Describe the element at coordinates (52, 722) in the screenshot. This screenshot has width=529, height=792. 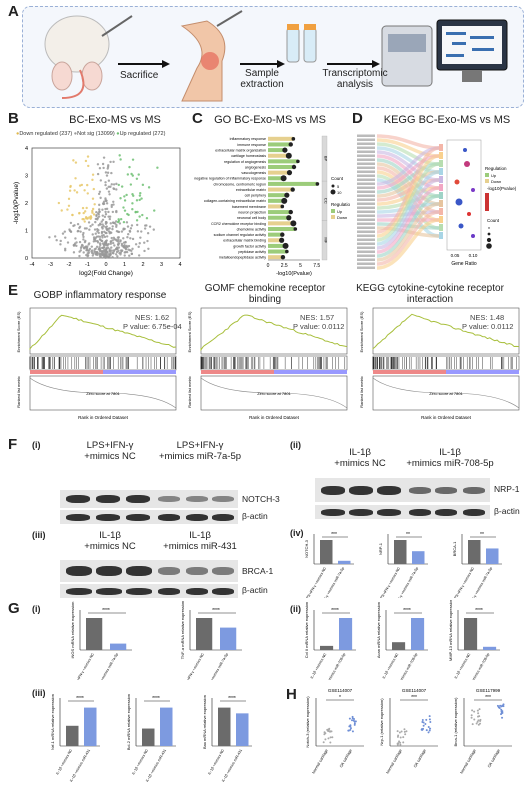
I see `bar-ylabel: Nrf-1 mRNA relative expression` at that location.